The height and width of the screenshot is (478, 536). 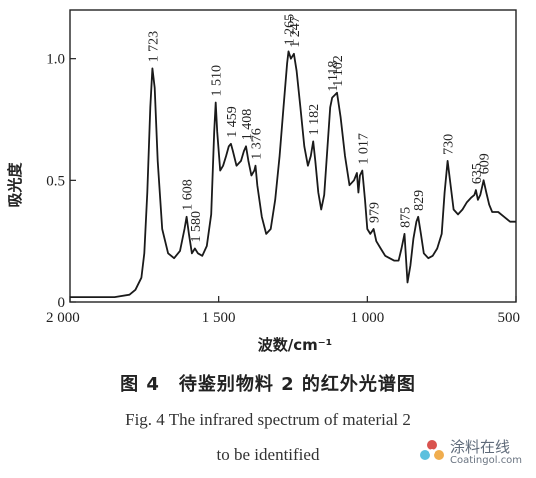 I want to click on y-axis-label: 吸光度, so click(x=15, y=185).